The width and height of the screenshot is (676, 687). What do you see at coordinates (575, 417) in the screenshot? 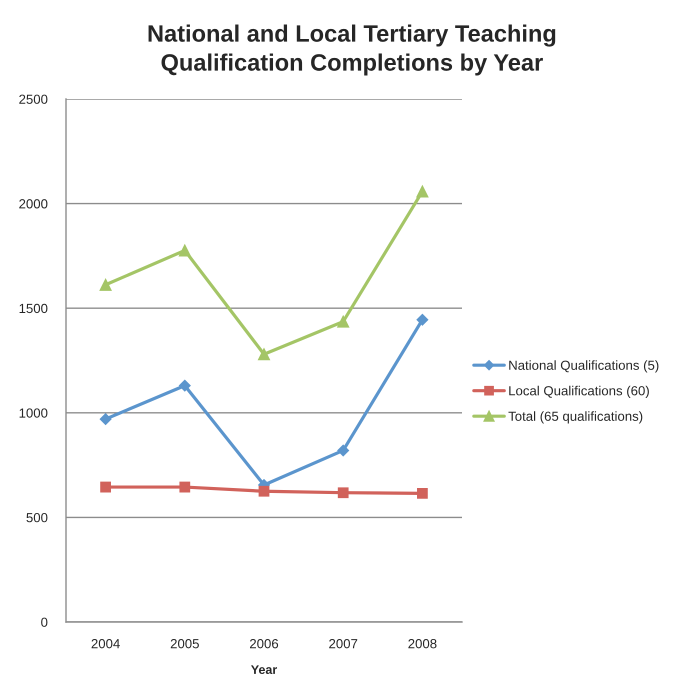
I see `legend-label: Total (65 qualifications)` at bounding box center [575, 417].